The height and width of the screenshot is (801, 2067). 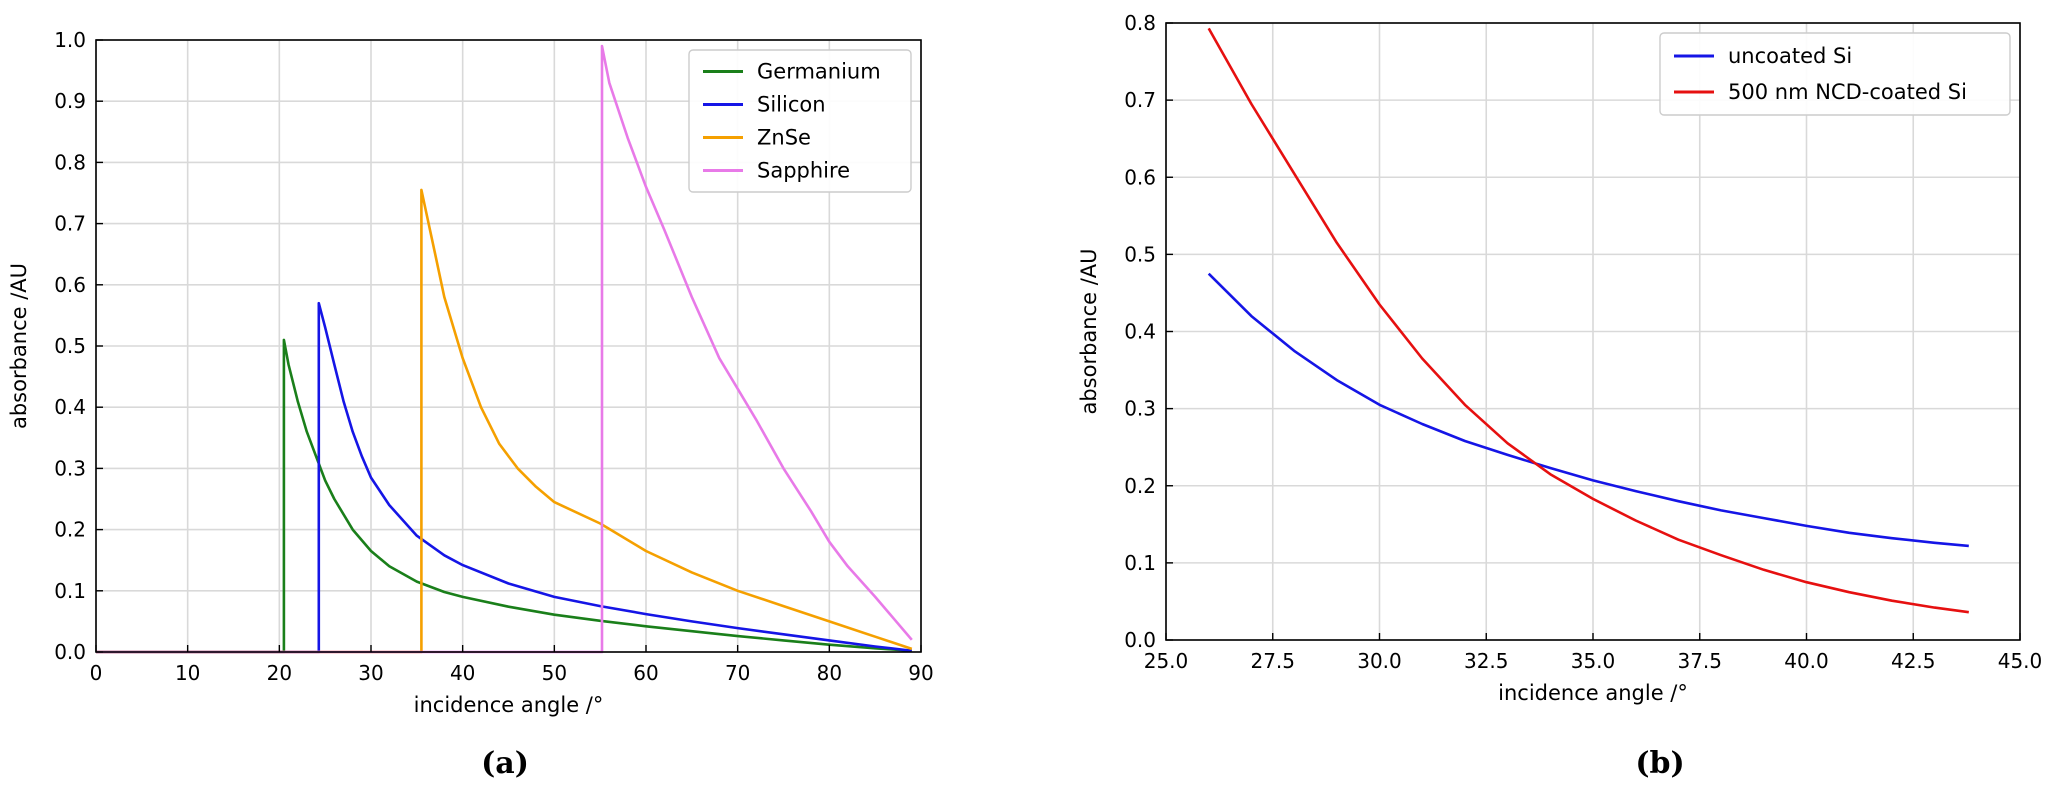 What do you see at coordinates (279, 673) in the screenshot?
I see `x-tick-label: 20` at bounding box center [279, 673].